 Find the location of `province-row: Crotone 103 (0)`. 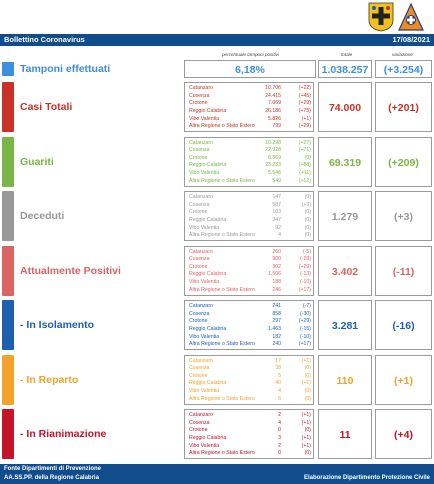

province-row: Crotone 103 (0) is located at coordinates (250, 213).